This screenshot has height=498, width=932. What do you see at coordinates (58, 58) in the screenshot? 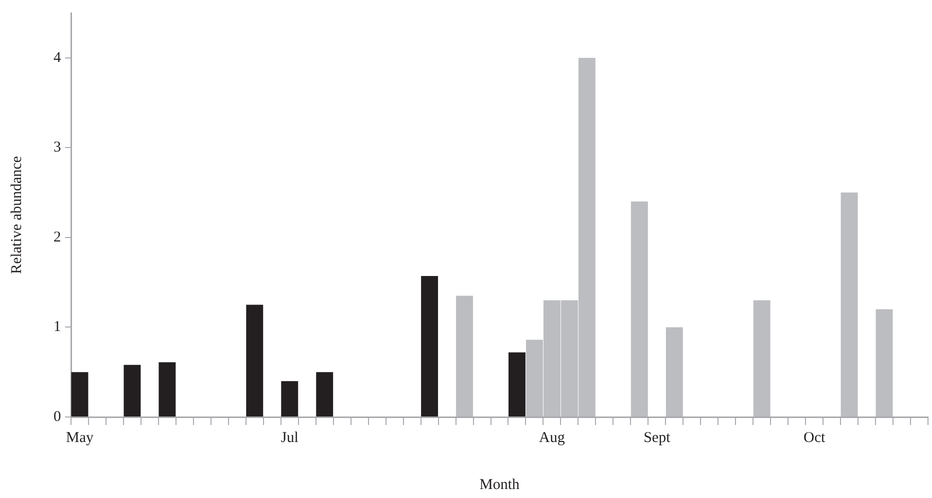
I see `y-tick-label: 4` at bounding box center [58, 58].